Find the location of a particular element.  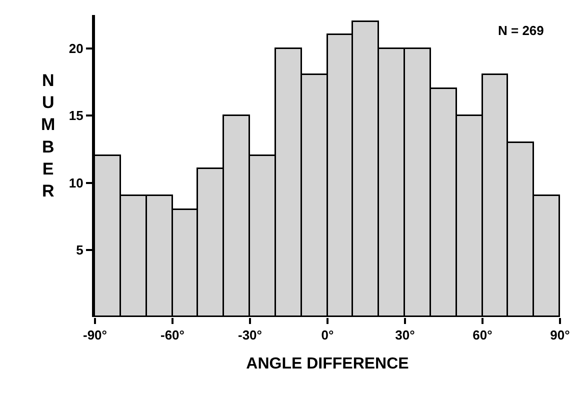

y-tick-label: 20 is located at coordinates (76, 48).